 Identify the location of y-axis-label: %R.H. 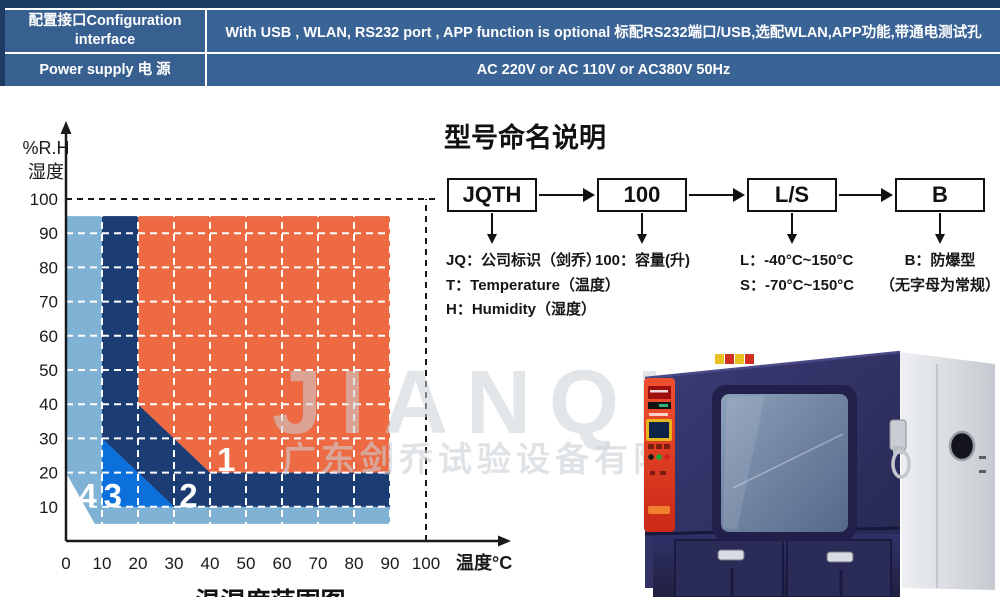
(45, 148).